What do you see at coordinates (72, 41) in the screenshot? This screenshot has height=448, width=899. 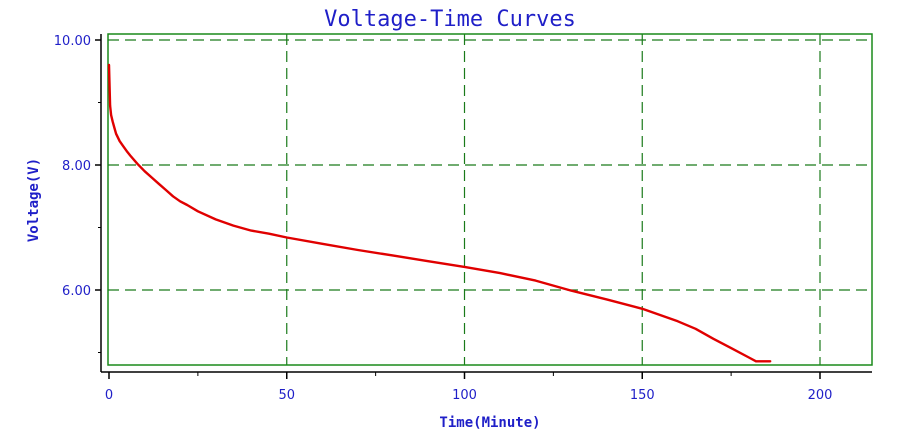 I see `y-tick-label: 10.00` at bounding box center [72, 41].